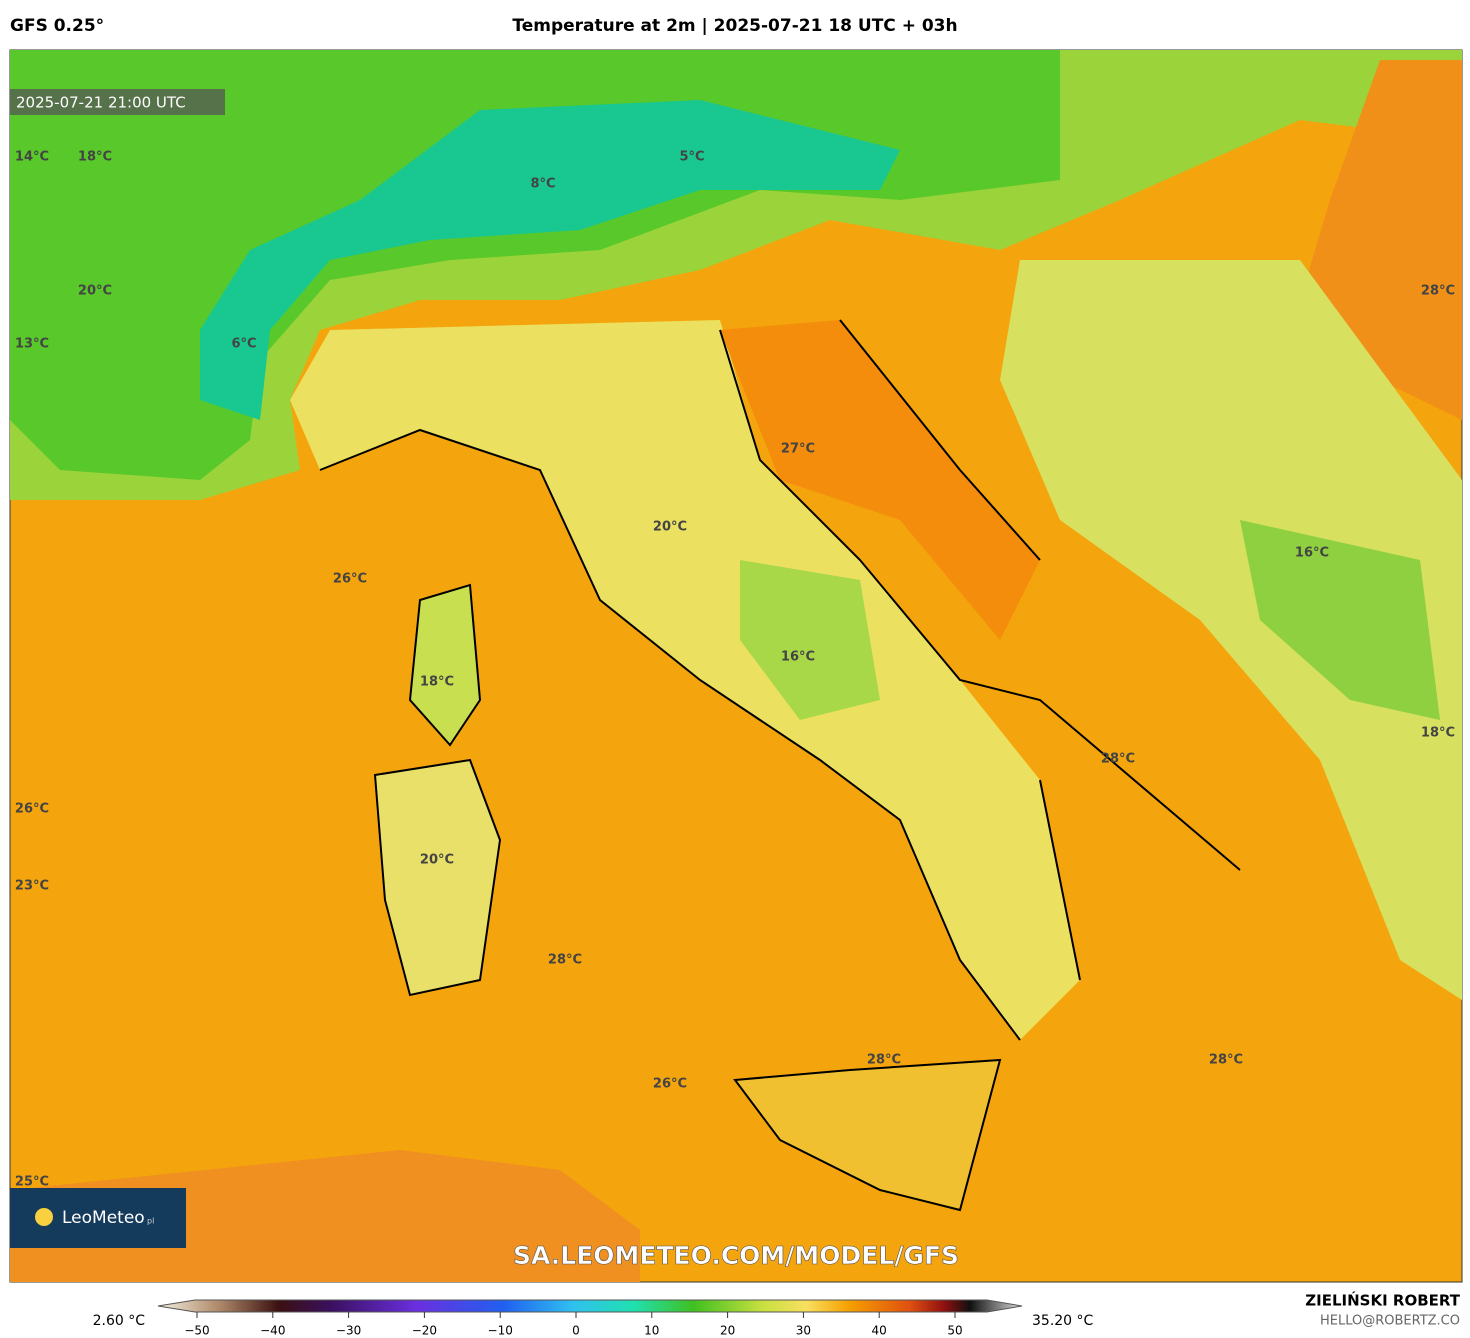  I want to click on apennines, so click(810, 640).